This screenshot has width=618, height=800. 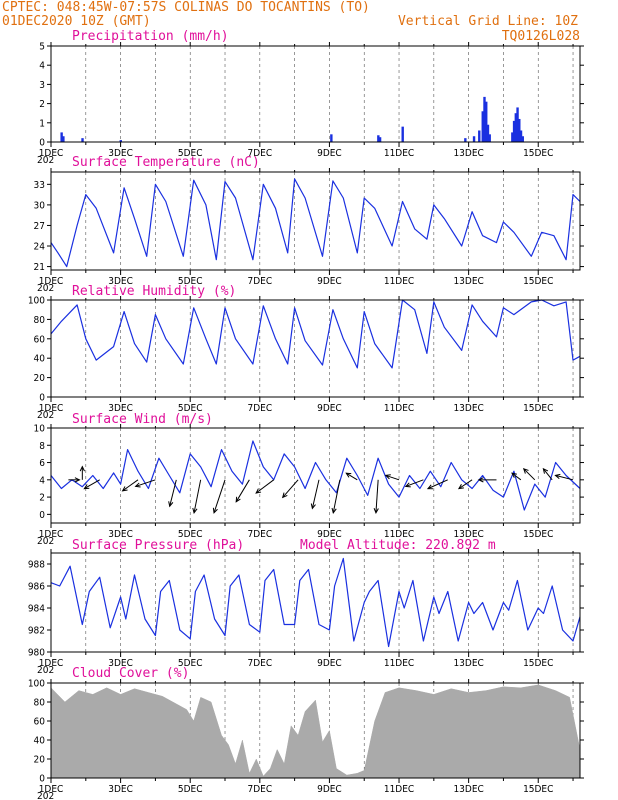 What do you see at coordinates (190, 153) in the screenshot?
I see `precip-x-tick-label: 5DEC` at bounding box center [190, 153].